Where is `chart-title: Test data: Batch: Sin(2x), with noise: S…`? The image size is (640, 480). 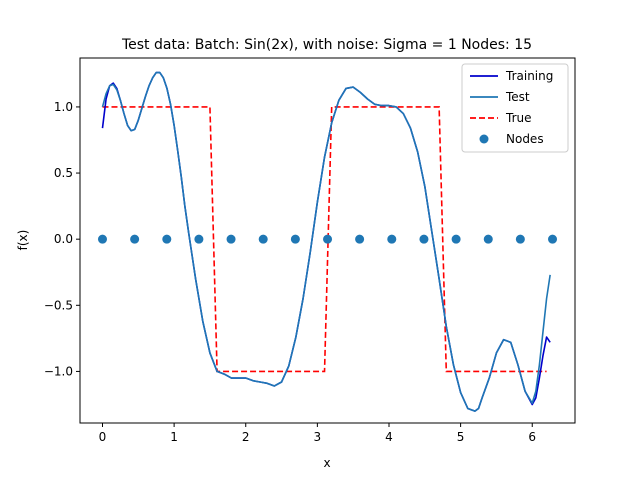
chart-title: Test data: Batch: Sin(2x), with noise: S… is located at coordinates (326, 45).